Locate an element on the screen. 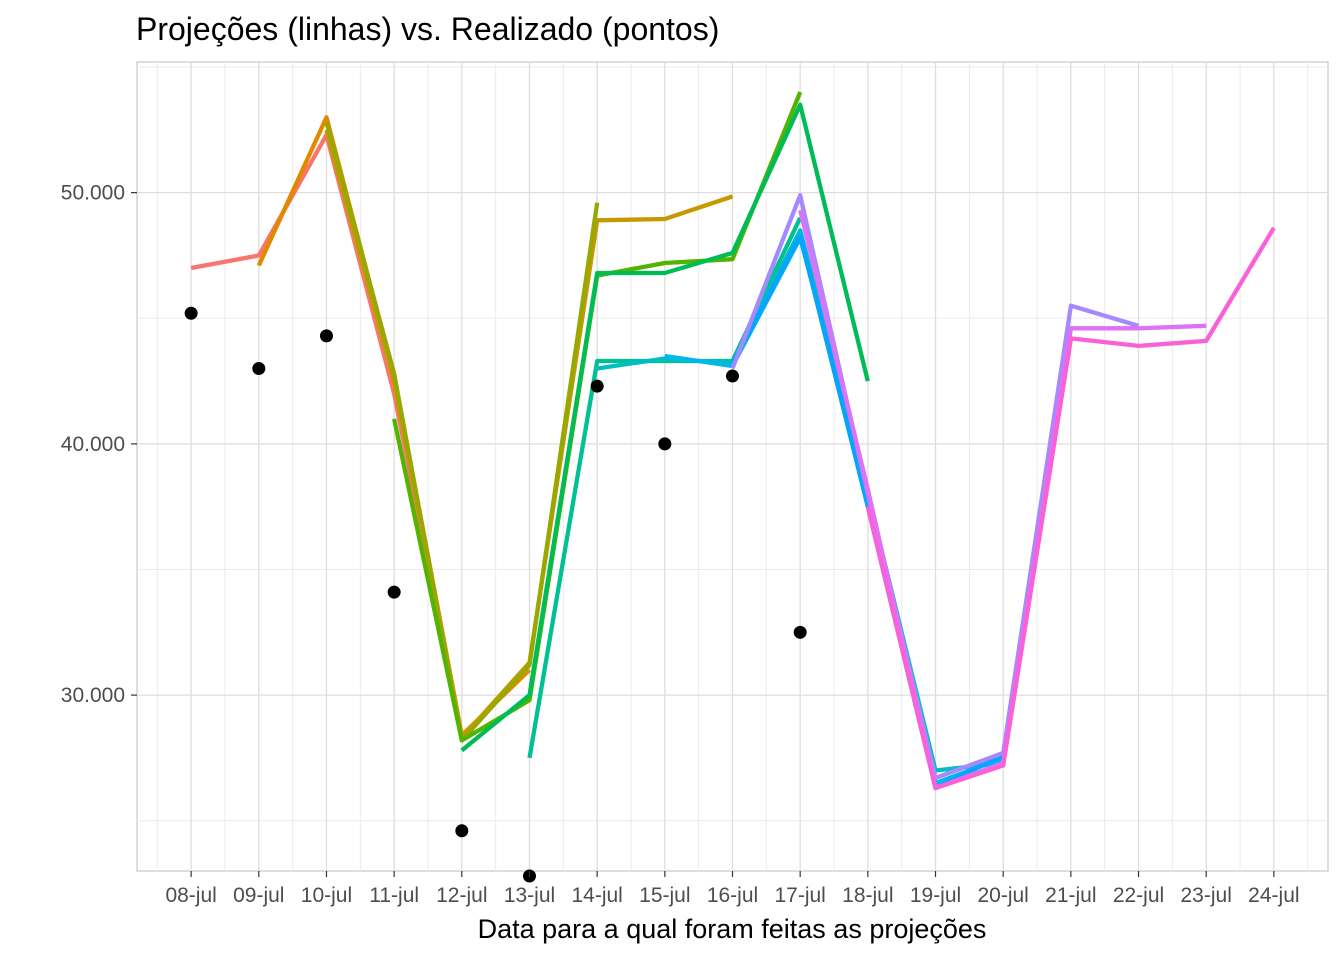 The height and width of the screenshot is (960, 1344). x-tick-label: 15-jul is located at coordinates (664, 895).